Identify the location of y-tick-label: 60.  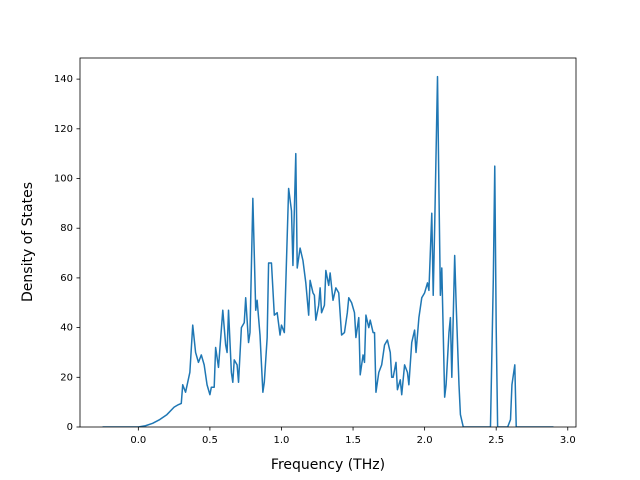
(66, 278).